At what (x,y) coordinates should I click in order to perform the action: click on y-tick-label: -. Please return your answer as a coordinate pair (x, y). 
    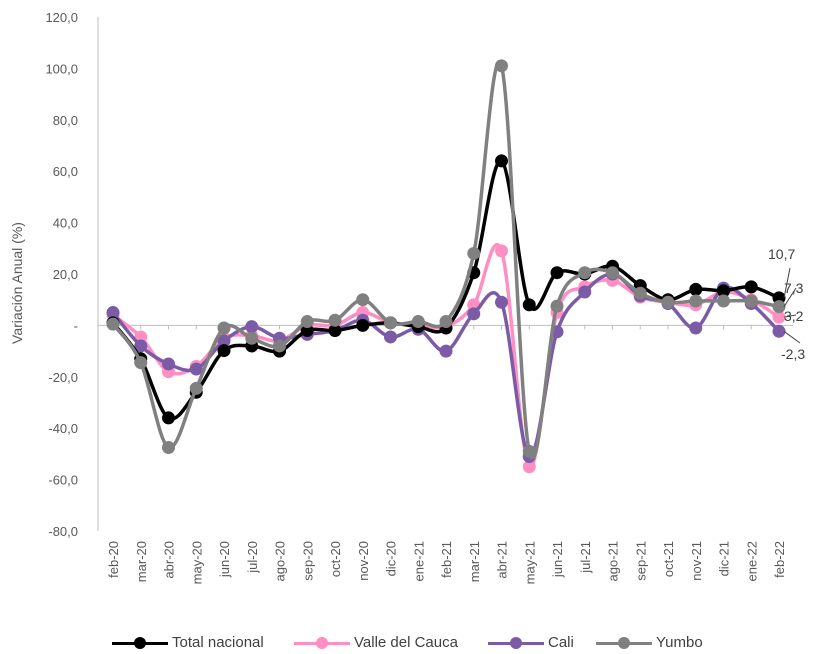
    Looking at the image, I should click on (76, 325).